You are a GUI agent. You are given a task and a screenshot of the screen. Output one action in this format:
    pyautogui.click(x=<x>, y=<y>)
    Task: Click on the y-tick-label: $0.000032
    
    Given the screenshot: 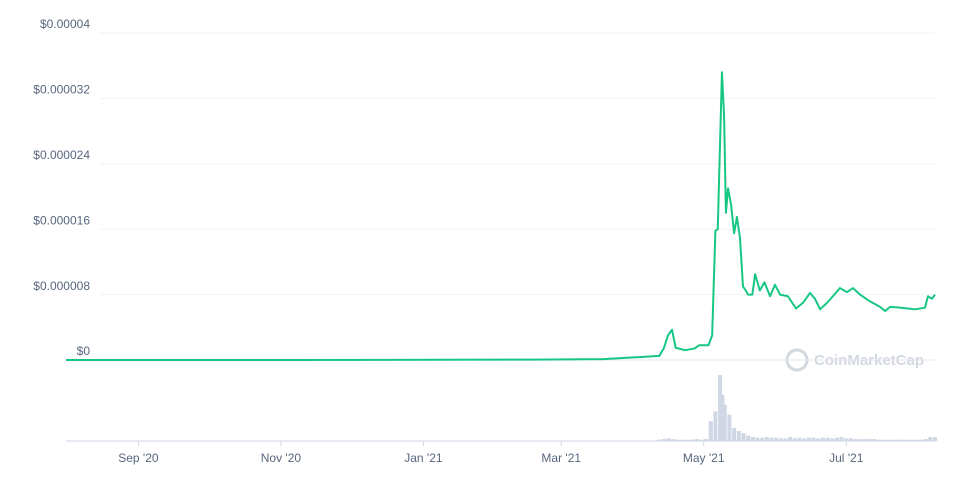 What is the action you would take?
    pyautogui.click(x=61, y=90)
    